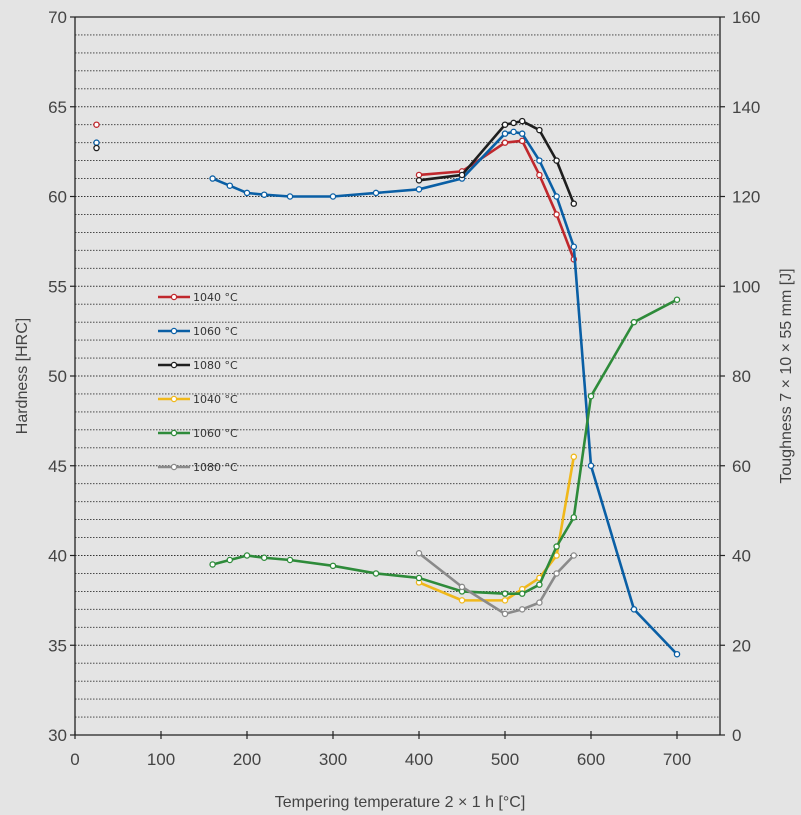 The width and height of the screenshot is (801, 815). Describe the element at coordinates (57, 286) in the screenshot. I see `y-left-tick-label: 55` at that location.